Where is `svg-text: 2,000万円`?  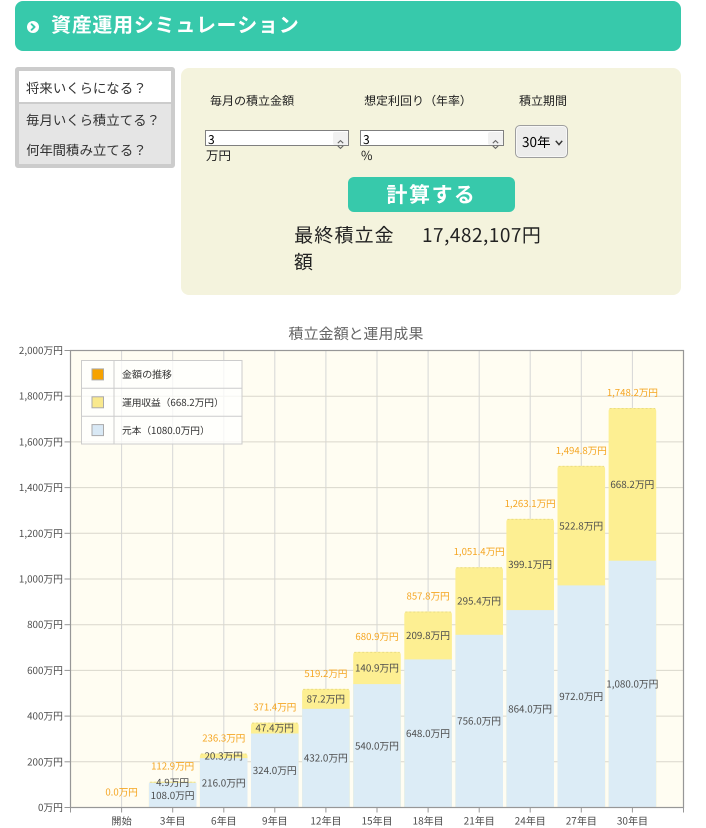 svg-text: 2,000万円 is located at coordinates (41, 350).